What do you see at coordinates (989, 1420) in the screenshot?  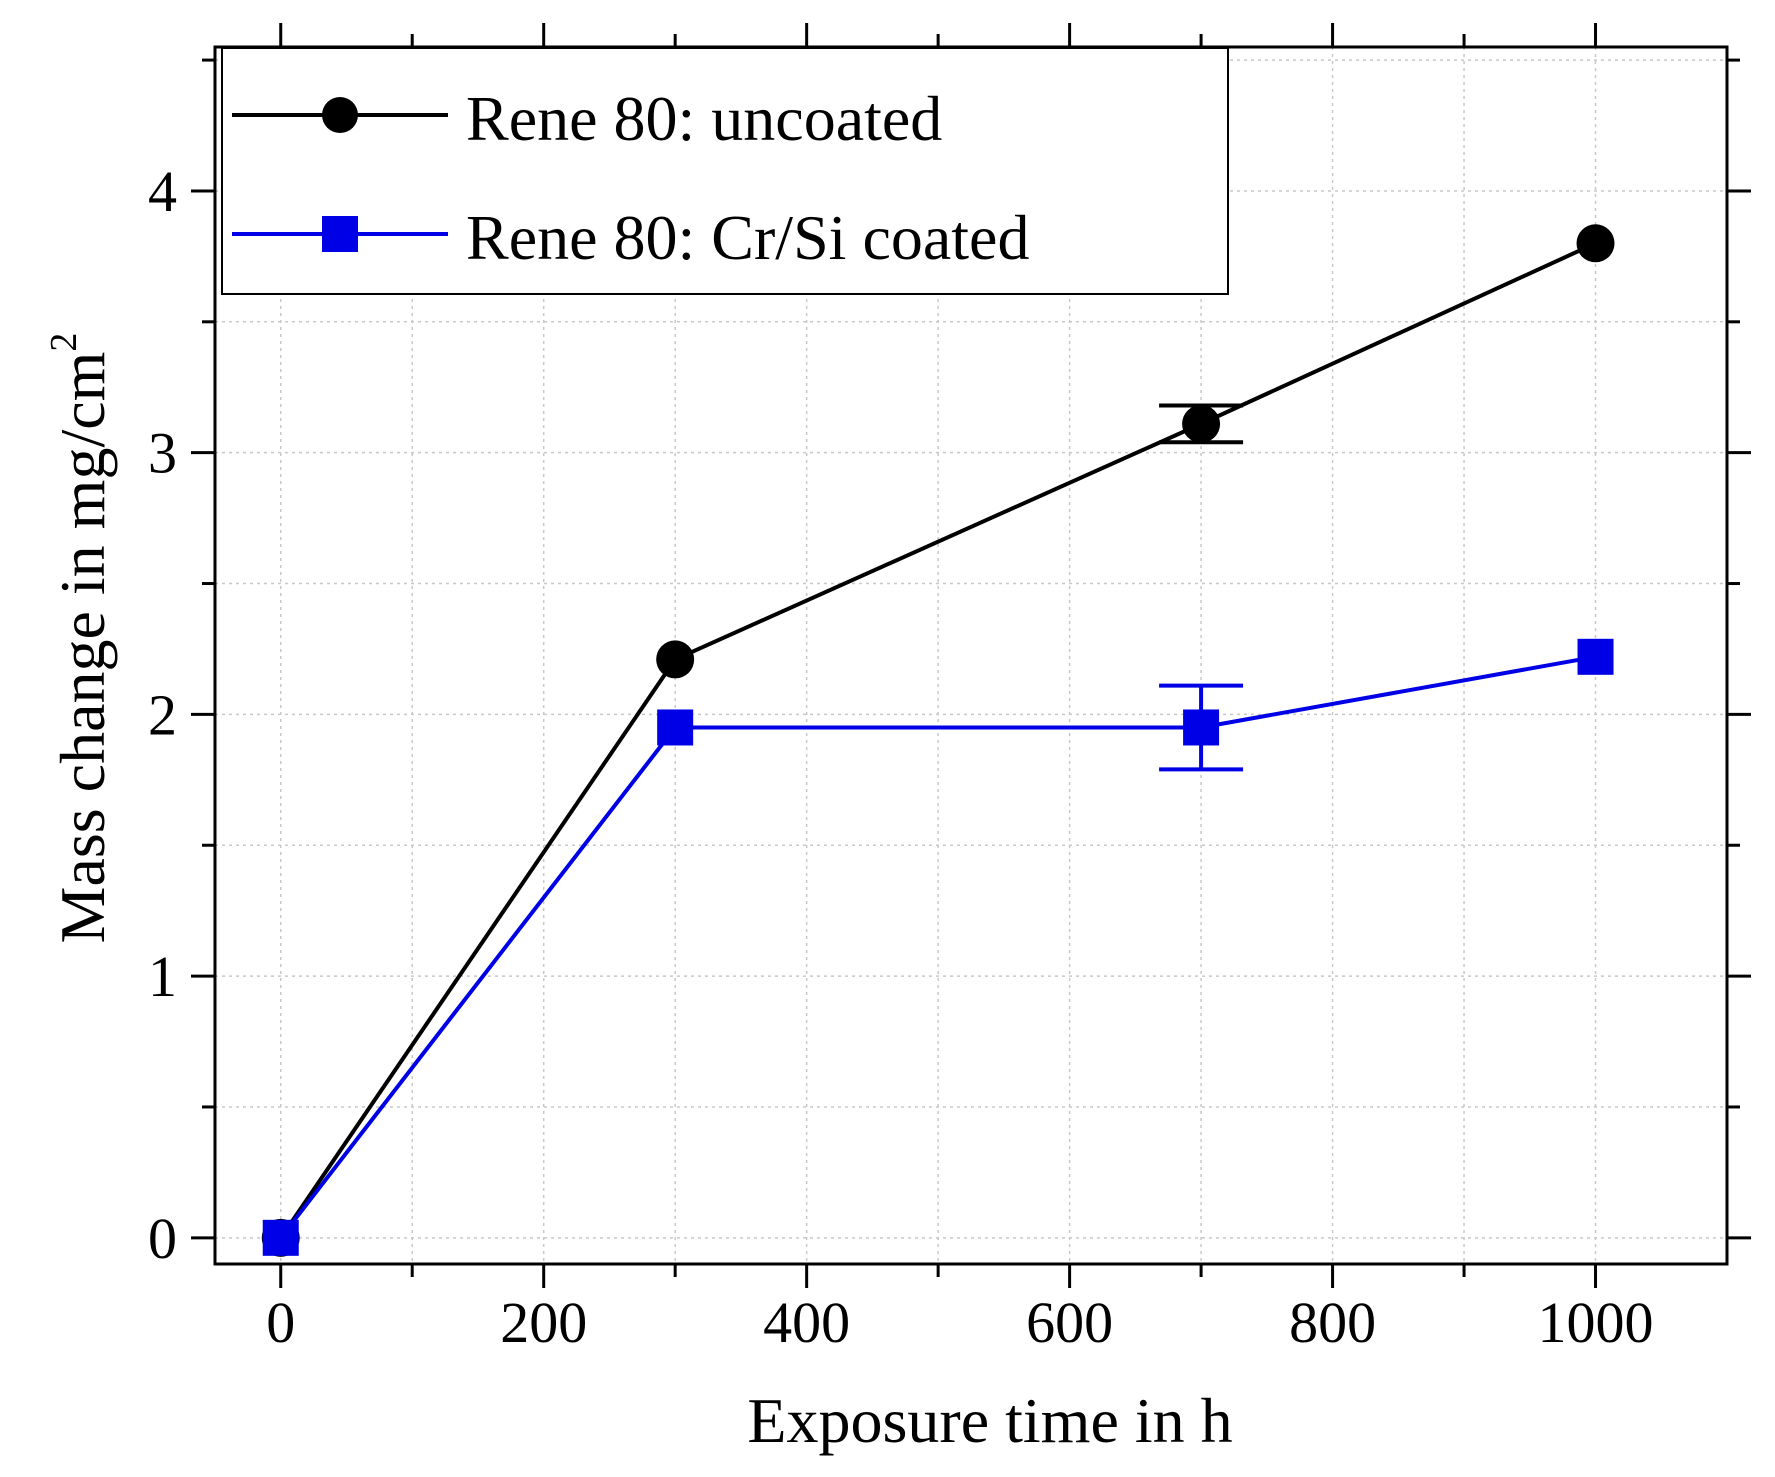 I see `x-axis-title: Exposure time in h` at bounding box center [989, 1420].